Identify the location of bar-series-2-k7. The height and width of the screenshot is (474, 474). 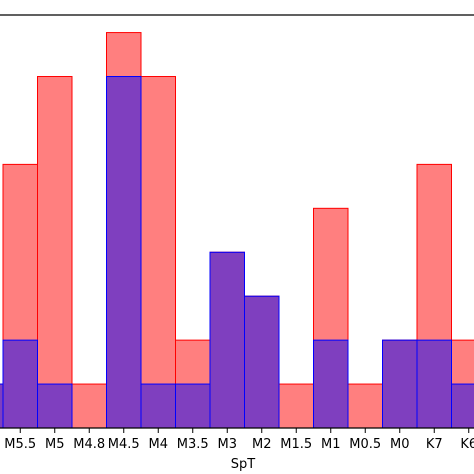
(434, 384).